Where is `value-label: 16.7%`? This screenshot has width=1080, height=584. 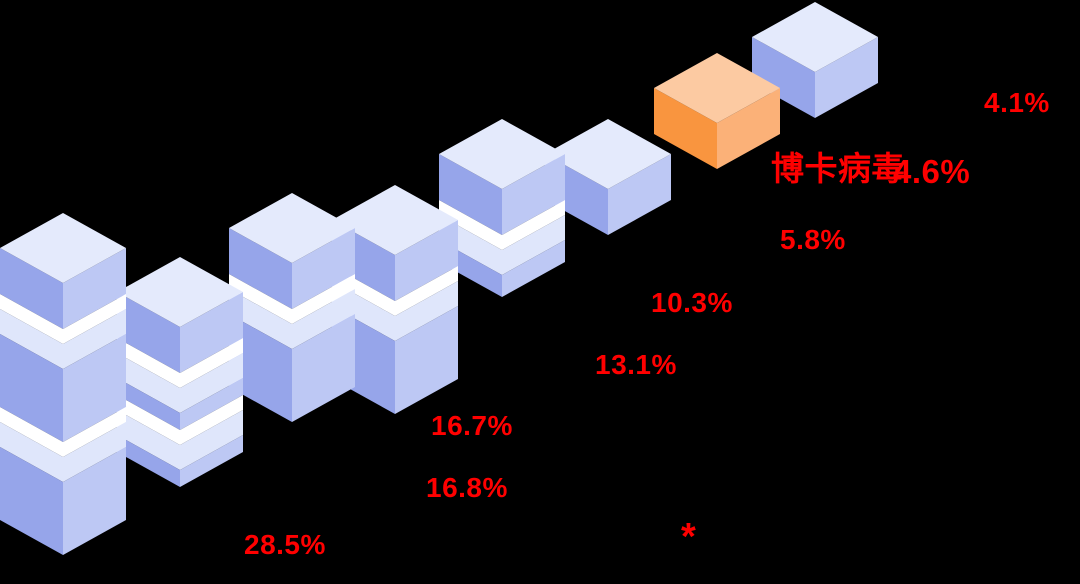 value-label: 16.7% is located at coordinates (472, 425).